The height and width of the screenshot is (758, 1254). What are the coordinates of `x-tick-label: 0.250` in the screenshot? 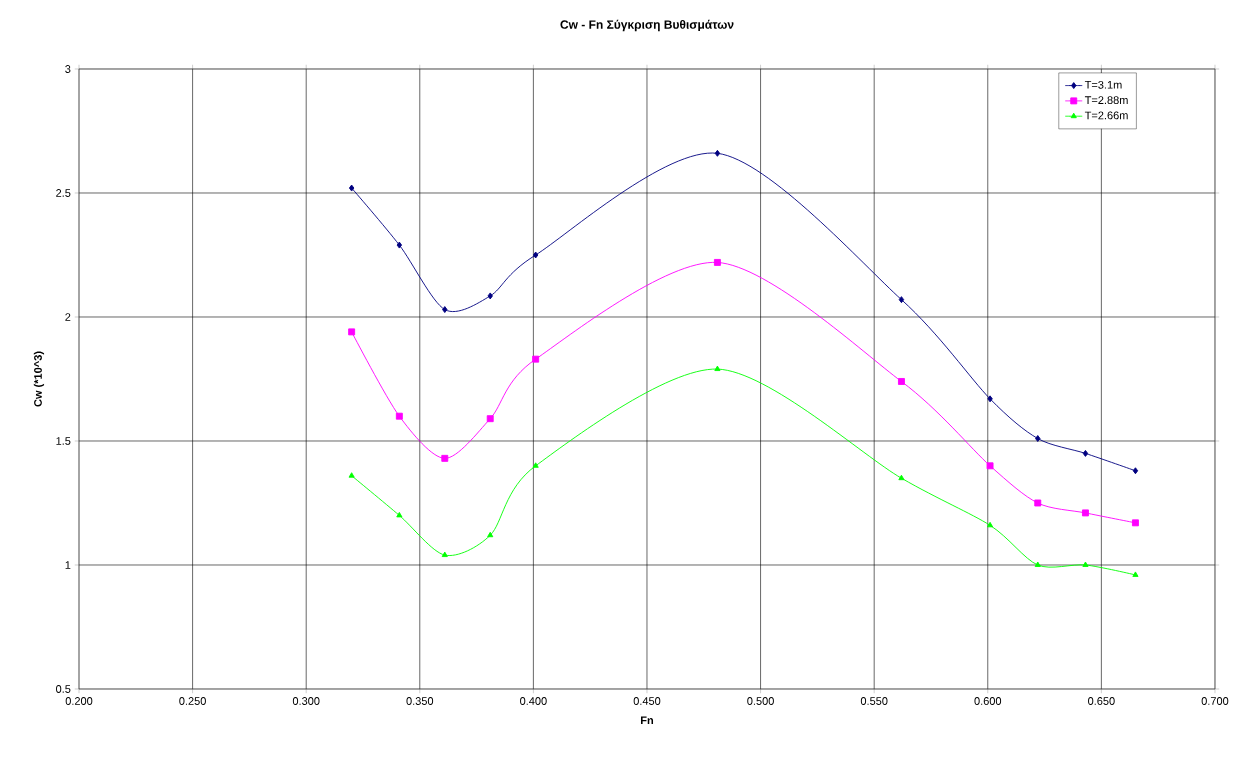 It's located at (192, 701).